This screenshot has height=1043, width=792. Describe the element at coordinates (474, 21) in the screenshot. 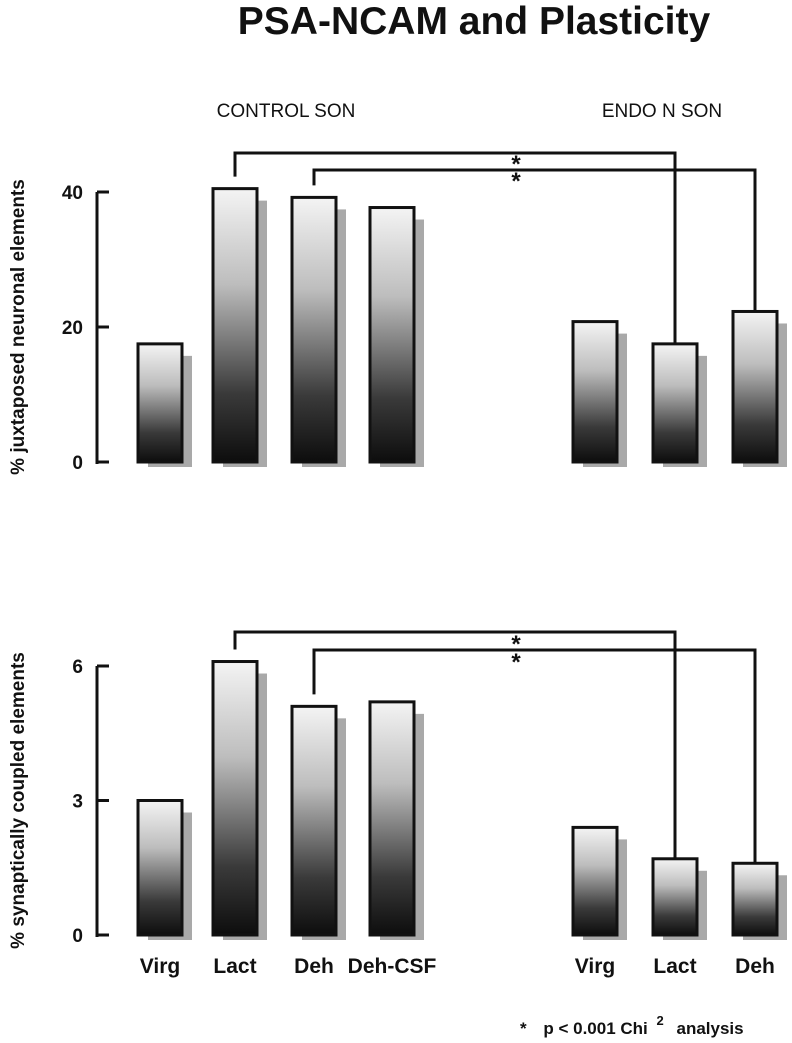

I see `chart-title: PSA-NCAM and Plasticity` at that location.